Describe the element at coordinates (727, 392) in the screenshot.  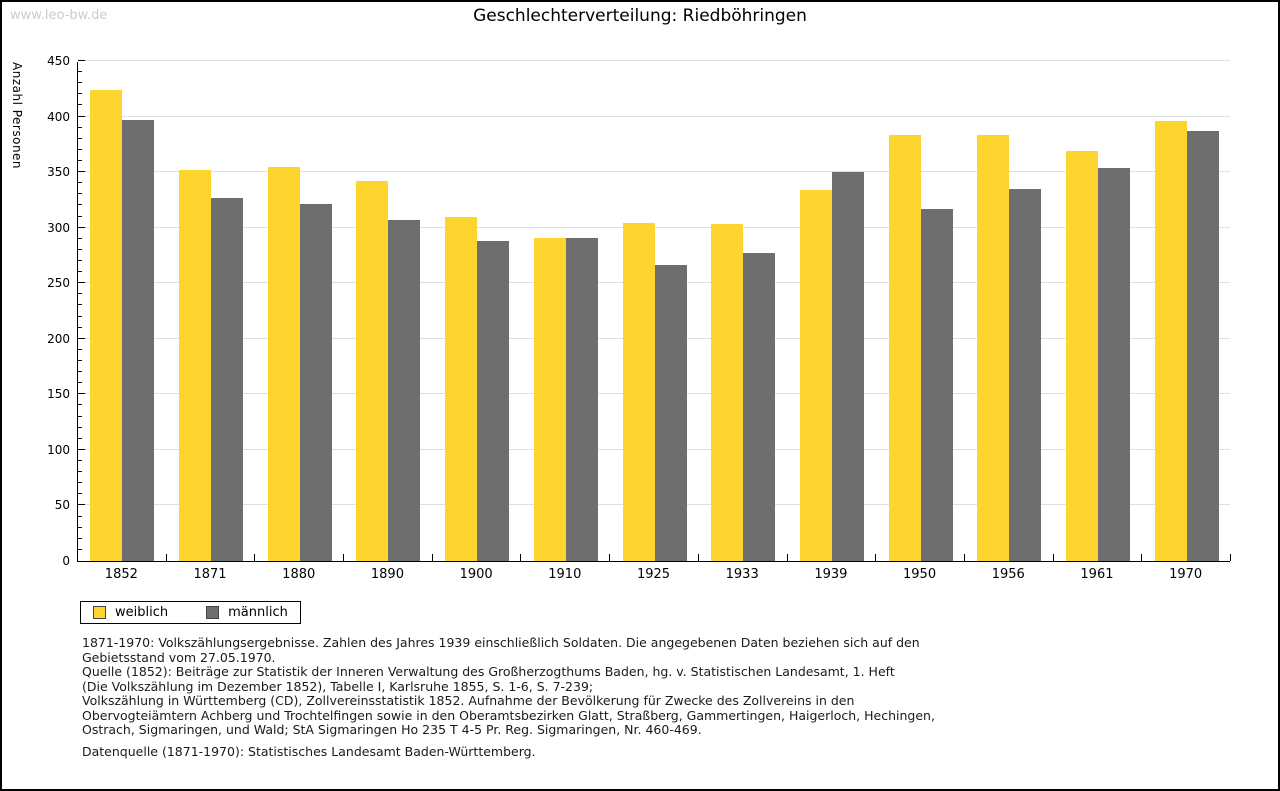
I see `bar-weiblich-1933` at that location.